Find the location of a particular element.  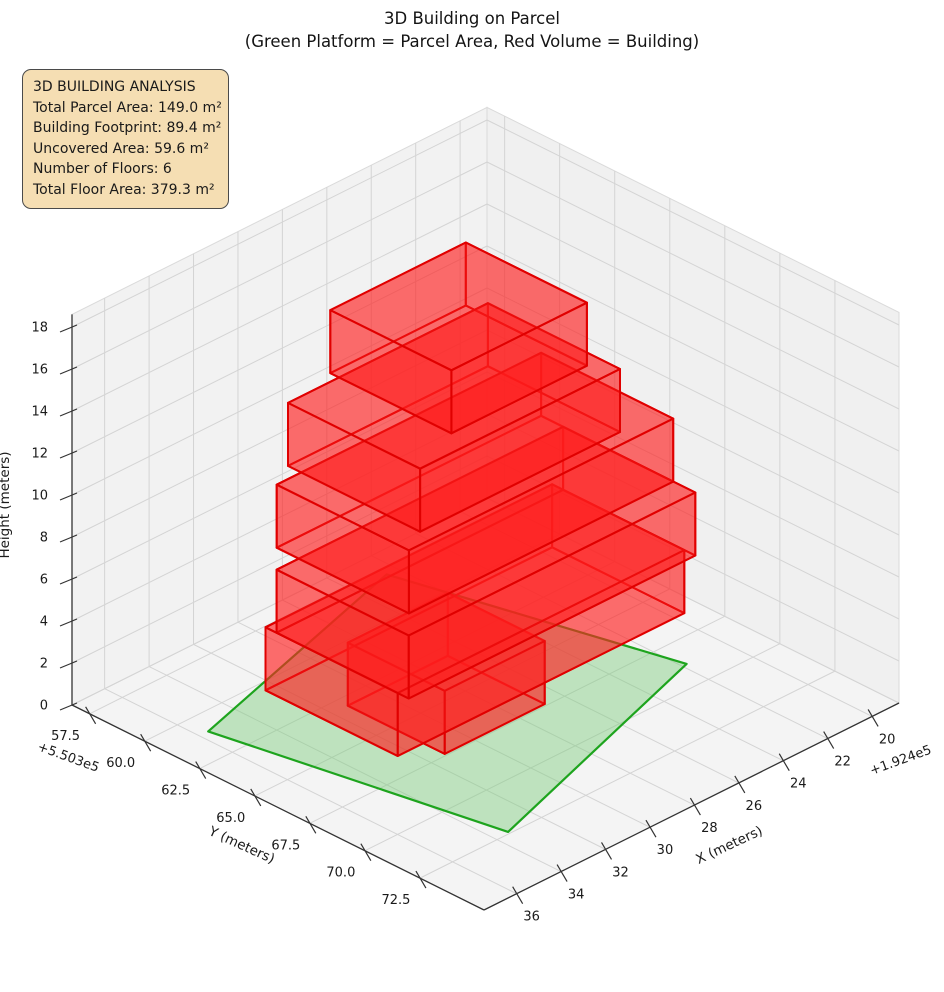

x-axis-spine is located at coordinates (691, 806).